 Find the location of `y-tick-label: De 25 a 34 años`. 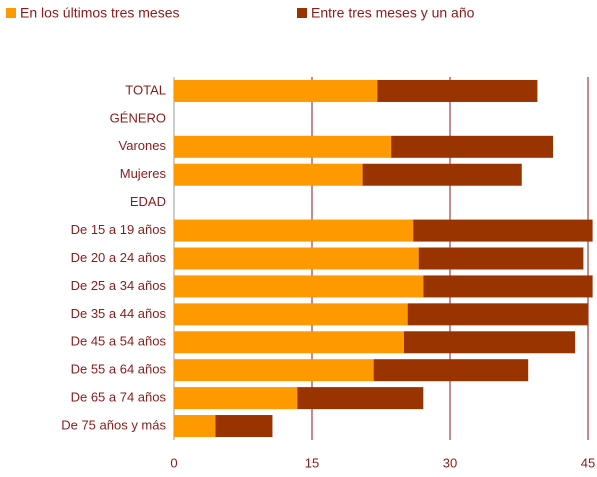

y-tick-label: De 25 a 34 años is located at coordinates (119, 285).